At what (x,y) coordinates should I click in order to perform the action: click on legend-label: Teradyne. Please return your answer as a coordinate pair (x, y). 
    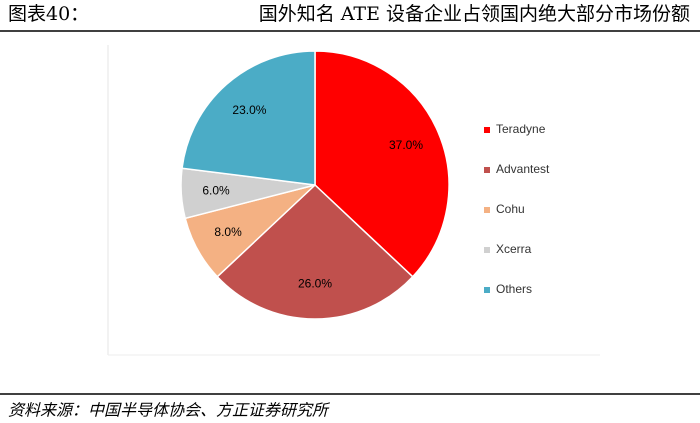
    Looking at the image, I should click on (521, 129).